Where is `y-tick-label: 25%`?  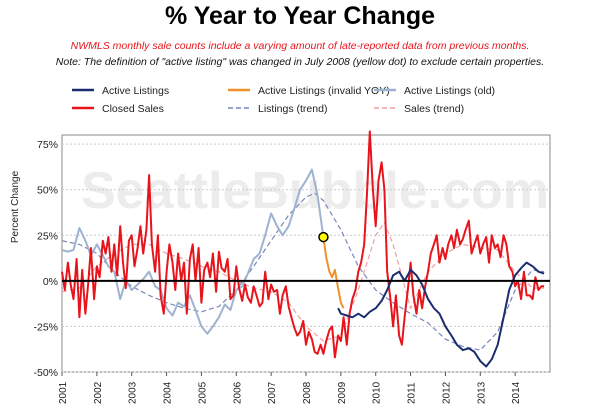 y-tick-label: 25% is located at coordinates (47, 236).